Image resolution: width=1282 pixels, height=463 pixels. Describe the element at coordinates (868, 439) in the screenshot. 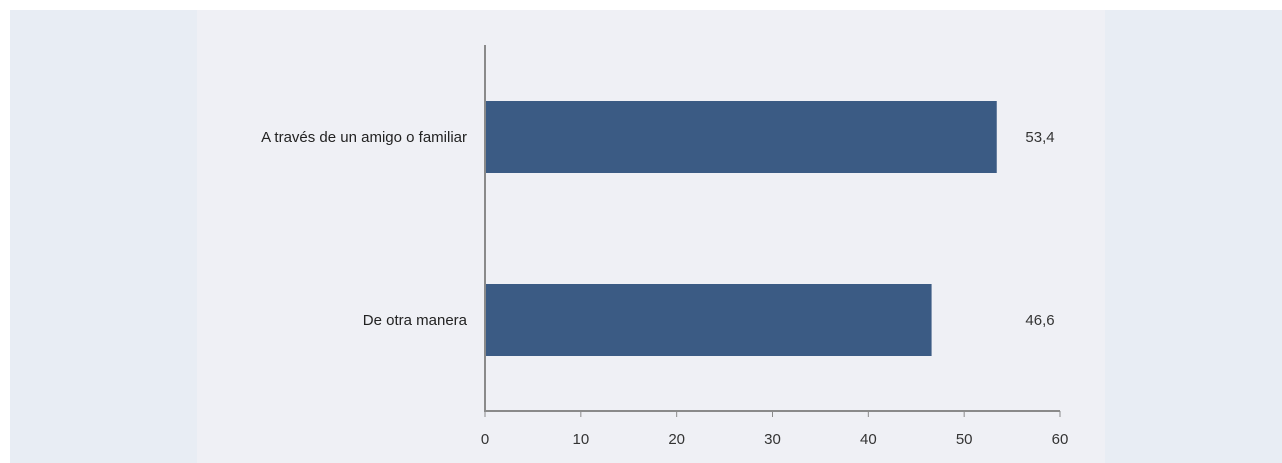

I see `x-tick-label-4: 40` at that location.